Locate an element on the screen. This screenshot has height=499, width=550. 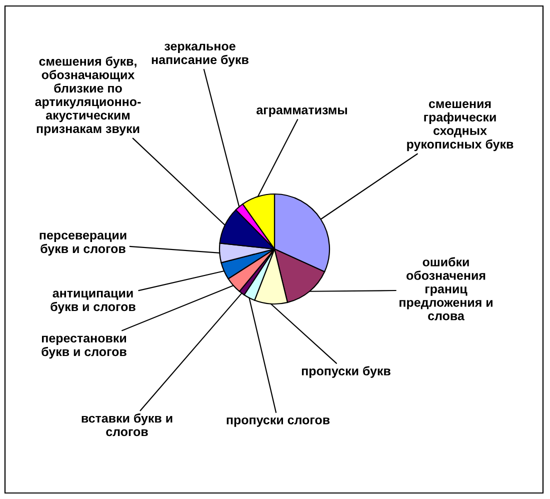
slice-label: перестановки букв и слогов is located at coordinates (84, 347).